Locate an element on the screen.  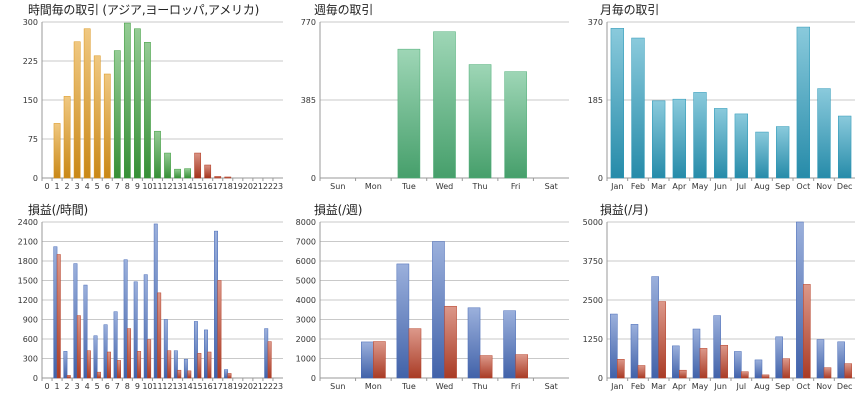
x-tick-label: 22 is located at coordinates (268, 386).